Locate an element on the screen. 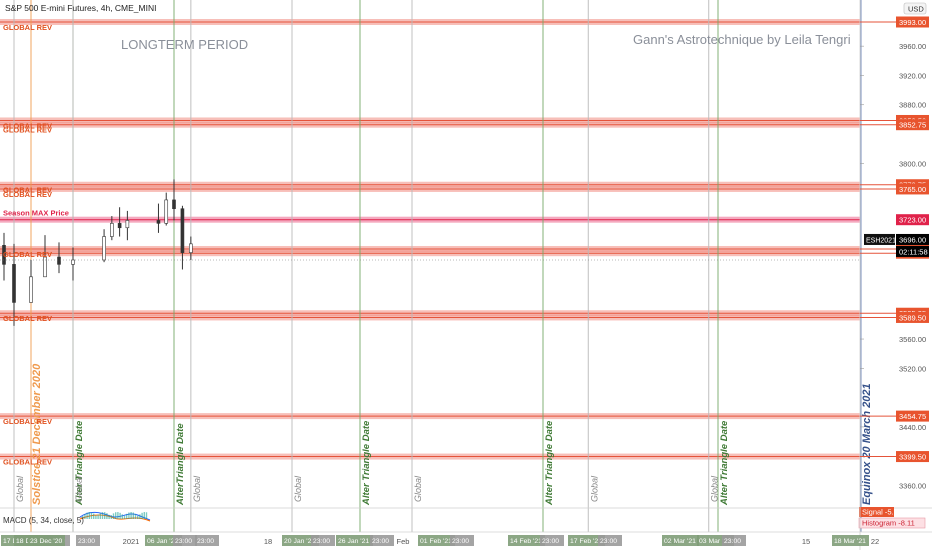  macd-label: MACD (5, 34, close, 5) is located at coordinates (43, 520).